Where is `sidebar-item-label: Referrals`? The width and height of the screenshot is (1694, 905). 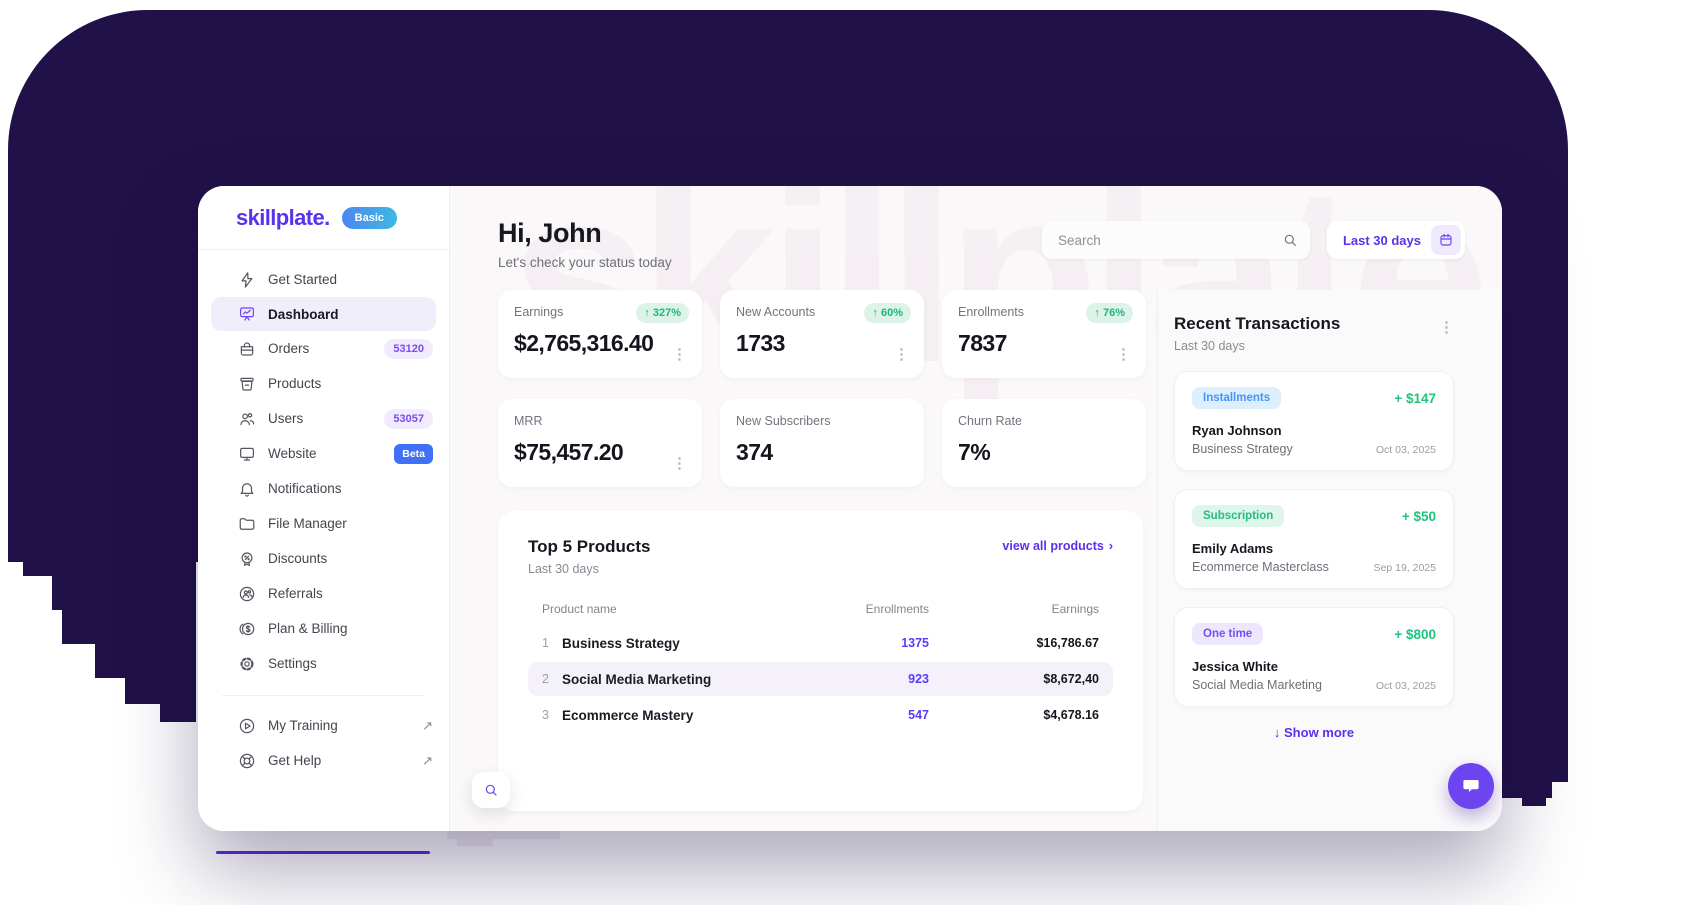 sidebar-item-label: Referrals is located at coordinates (295, 593).